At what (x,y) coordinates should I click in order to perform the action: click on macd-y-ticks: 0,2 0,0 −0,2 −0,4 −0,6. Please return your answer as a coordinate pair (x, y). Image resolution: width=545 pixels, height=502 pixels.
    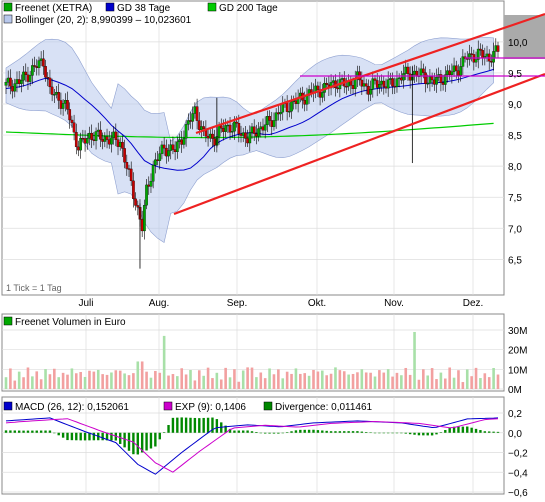
    Looking at the image, I should click on (518, 454).